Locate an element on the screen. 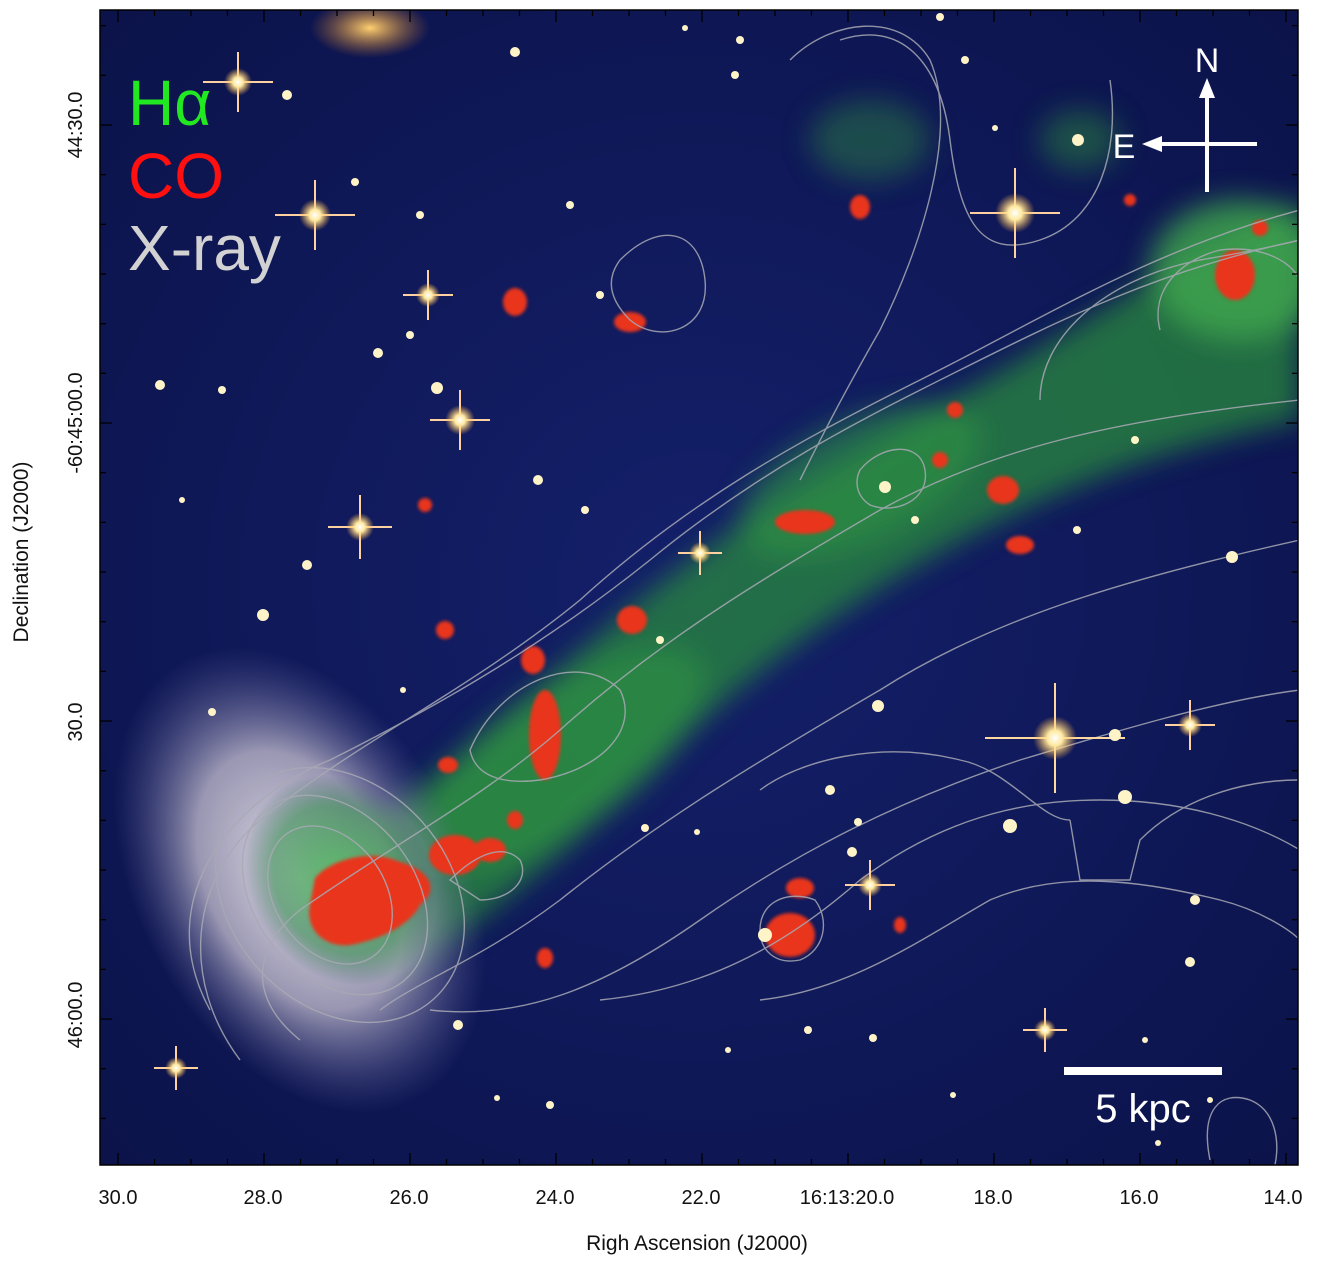 This screenshot has width=1322, height=1263. x-tick-label: 26.0 is located at coordinates (409, 1198).